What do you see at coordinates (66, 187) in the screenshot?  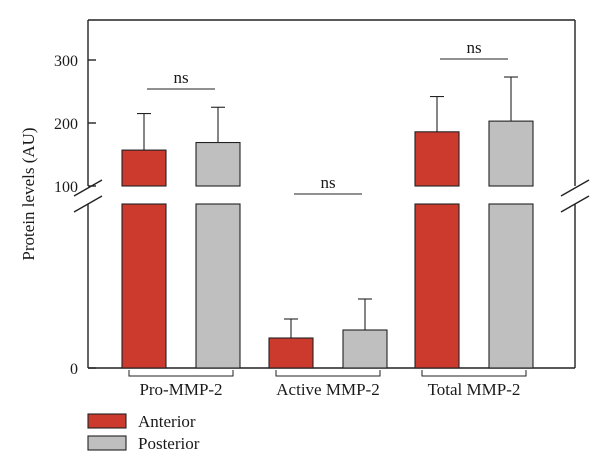 I see `y-tick-label: 100` at bounding box center [66, 187].